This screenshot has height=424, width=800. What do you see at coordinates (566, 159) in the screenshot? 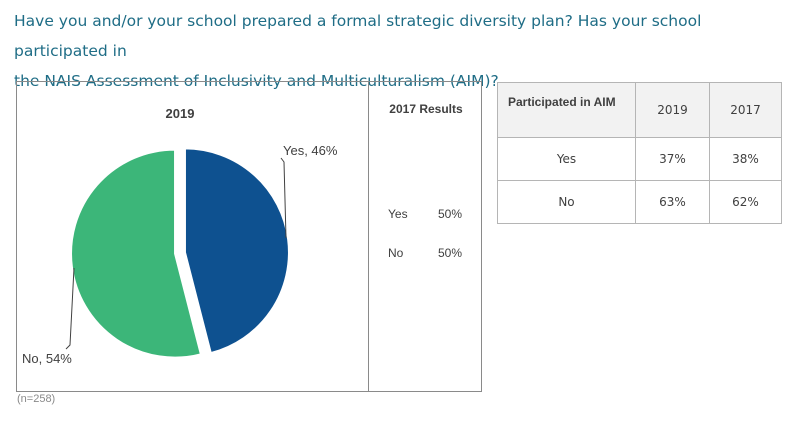
I see `table-cell: Yes` at bounding box center [566, 159].